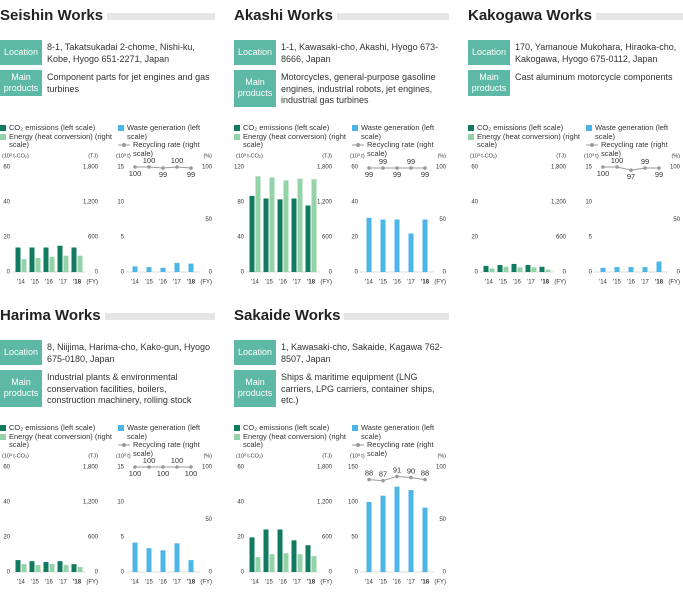 The width and height of the screenshot is (683, 600). What do you see at coordinates (6, 168) in the screenshot?
I see `y-tick-label: 60` at bounding box center [6, 168].